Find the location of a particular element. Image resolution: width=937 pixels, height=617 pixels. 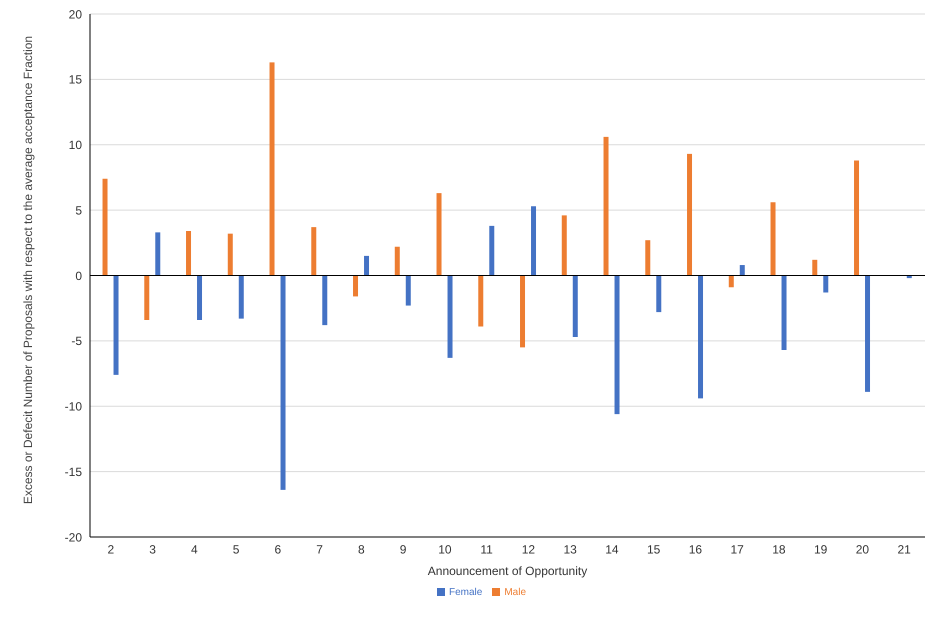

x-tick-label: 16 is located at coordinates (695, 549).